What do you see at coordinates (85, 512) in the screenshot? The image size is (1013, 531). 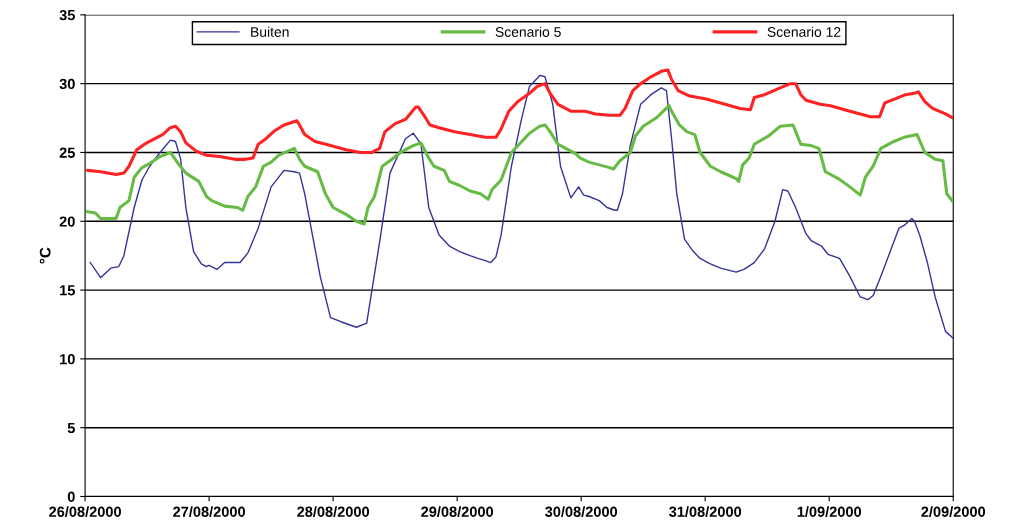 I see `x-tick-label: 26/08/2000` at bounding box center [85, 512].